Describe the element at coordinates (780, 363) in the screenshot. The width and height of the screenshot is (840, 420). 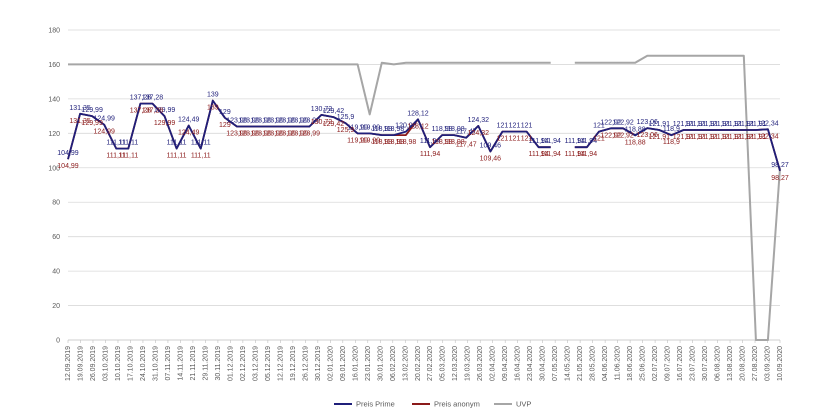
I see `x-tick-label: 10.09.2020` at that location.